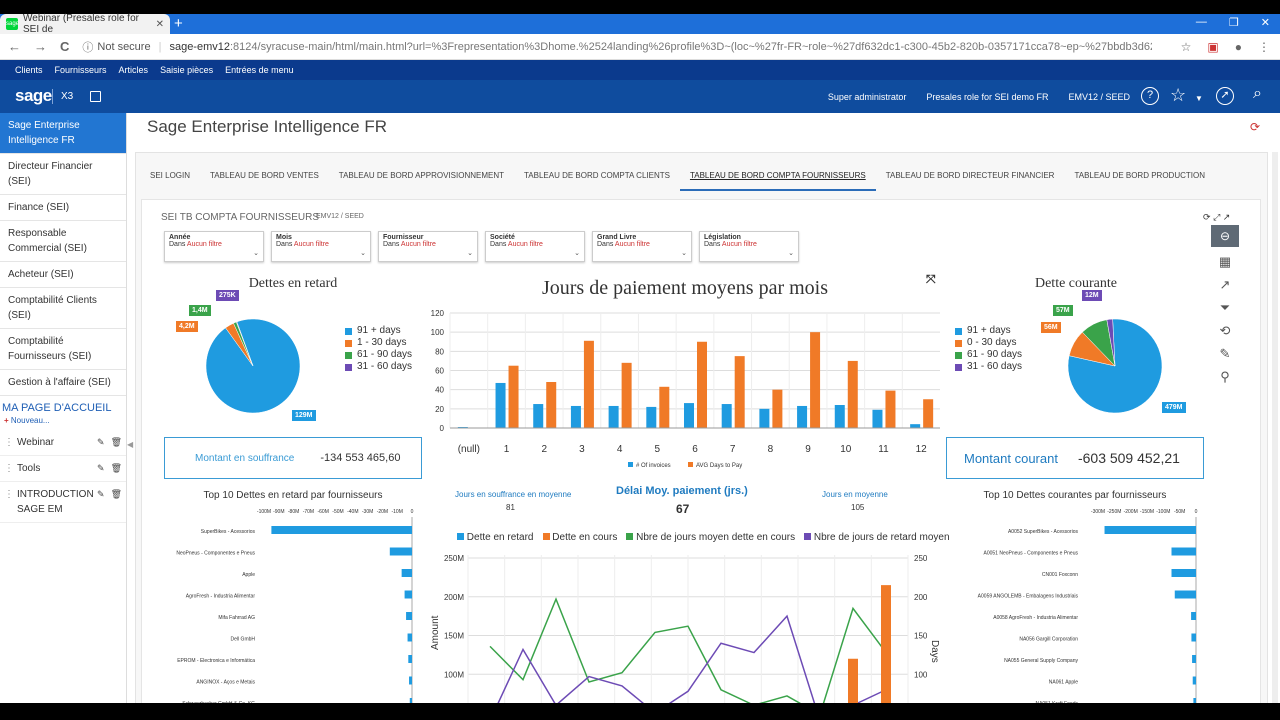 The image size is (1280, 720). I want to click on minimize-icon: —, so click(1201, 22).